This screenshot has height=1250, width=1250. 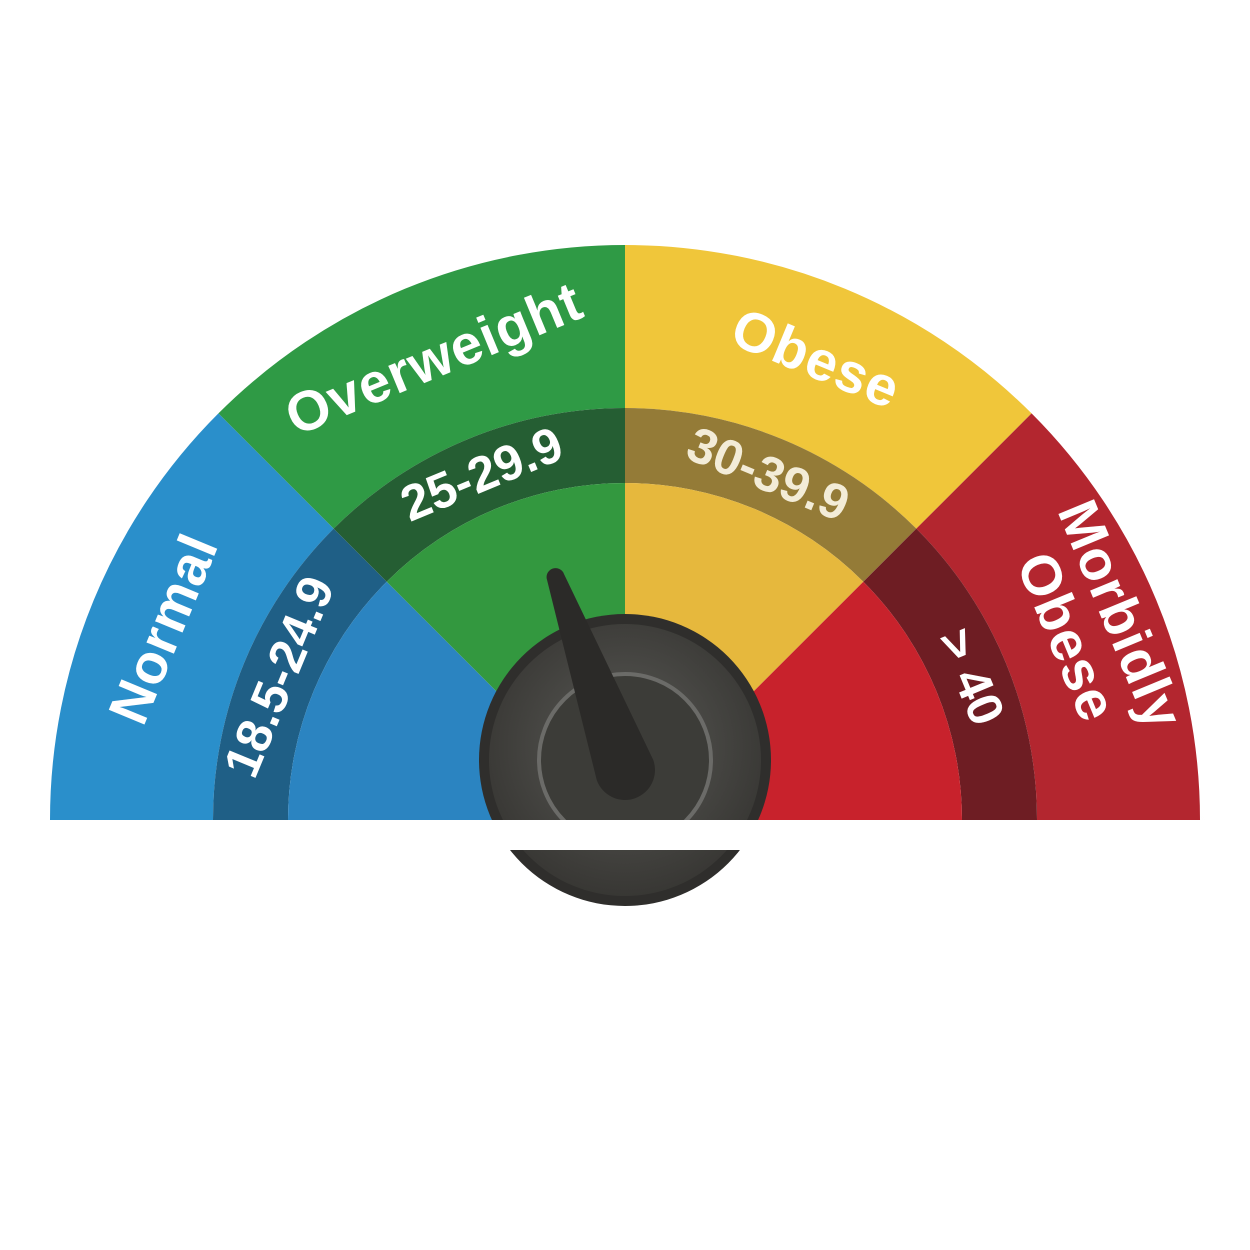 What do you see at coordinates (630, 835) in the screenshot?
I see `gauge-base-mask` at bounding box center [630, 835].